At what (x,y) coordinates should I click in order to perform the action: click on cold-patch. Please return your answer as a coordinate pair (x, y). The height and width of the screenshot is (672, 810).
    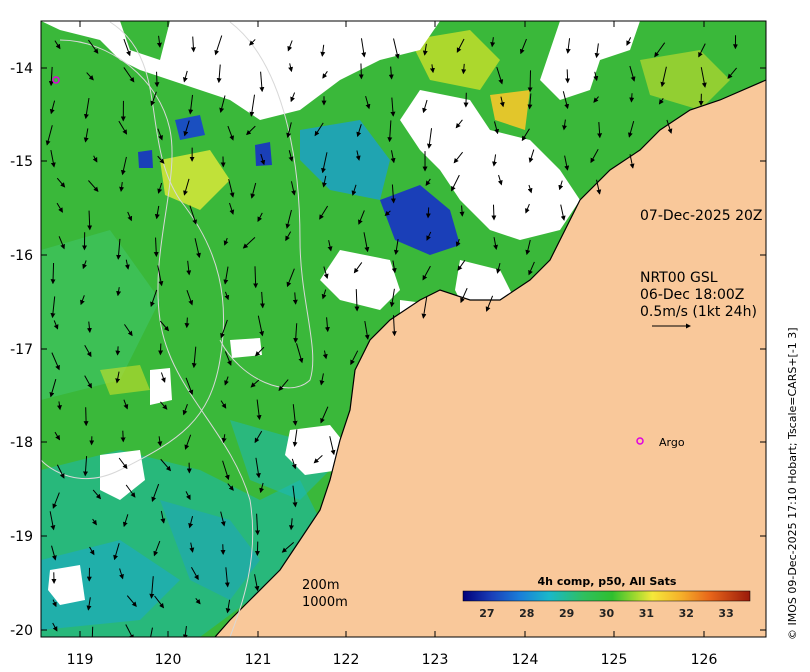
    Looking at the image, I should click on (420, 220).